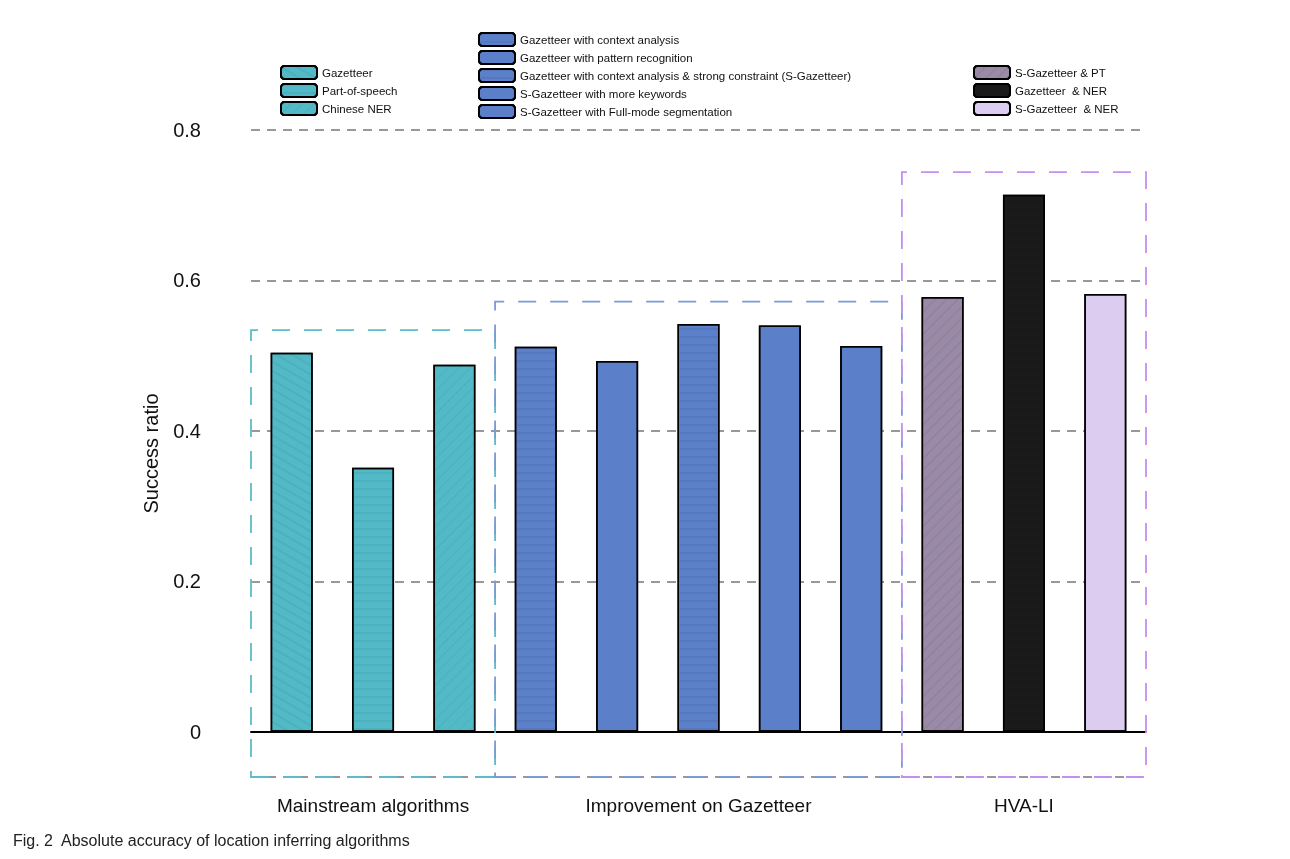 This screenshot has width=1290, height=859. I want to click on text: Improvement on Gazetteer, so click(699, 805).